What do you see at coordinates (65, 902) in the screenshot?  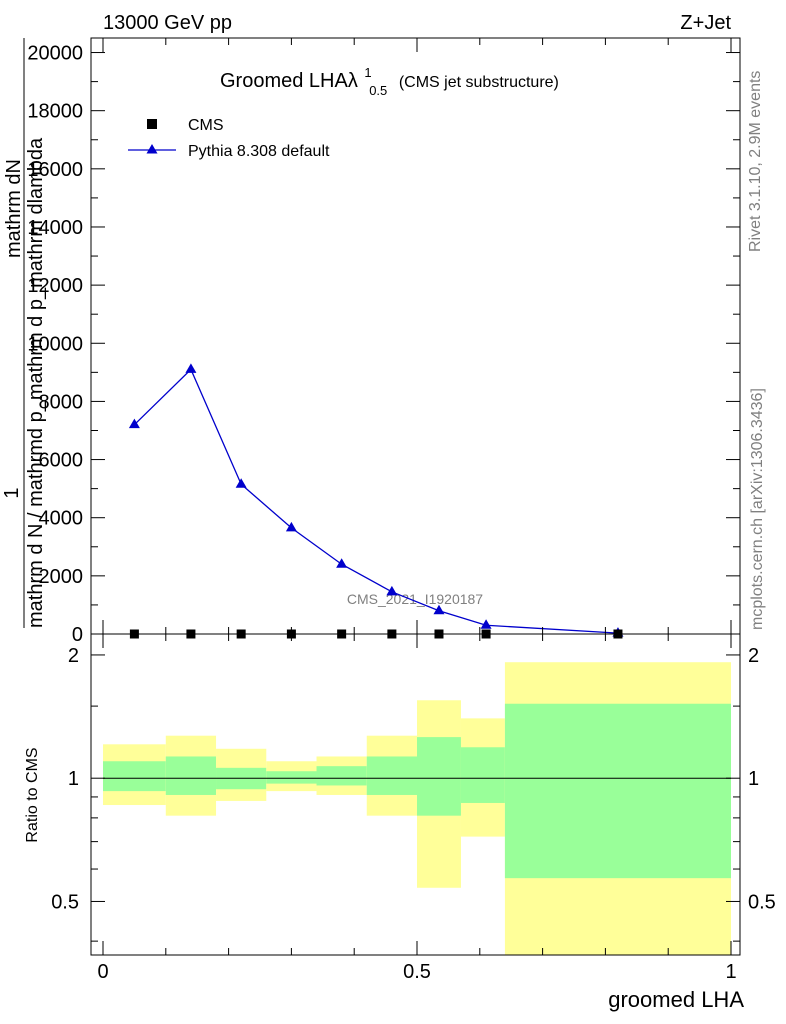 I see `ratio-y-tick-label: 0.5` at bounding box center [65, 902].